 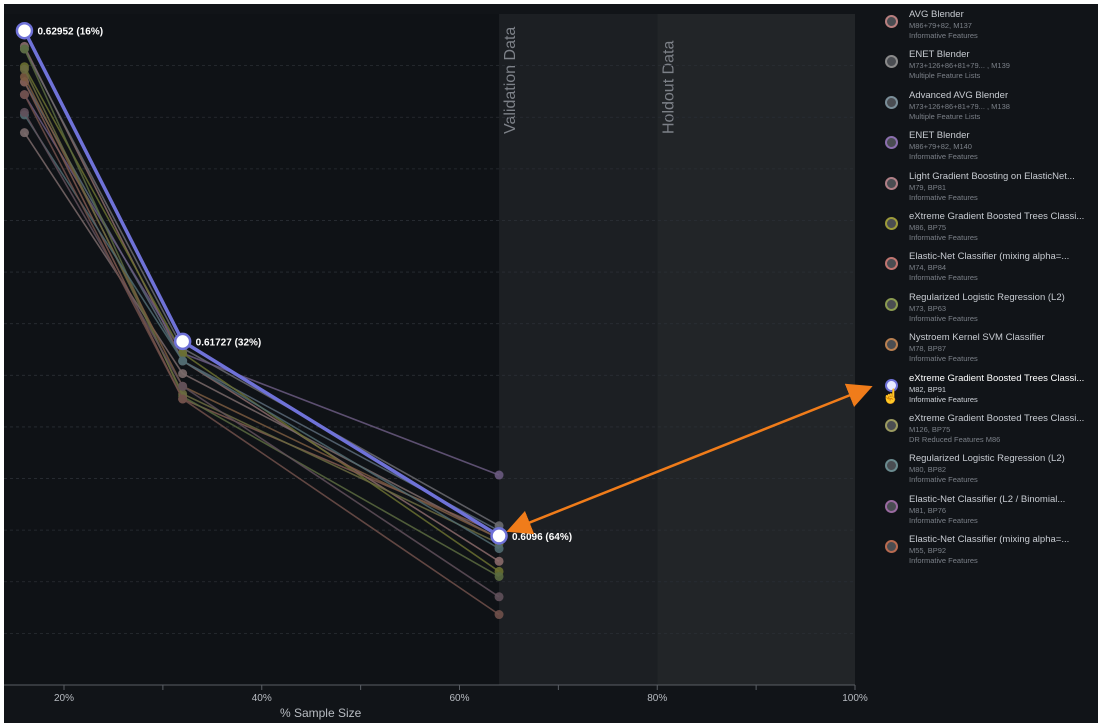 What do you see at coordinates (891, 396) in the screenshot?
I see `hand-pointer-icon: ☝` at bounding box center [891, 396].